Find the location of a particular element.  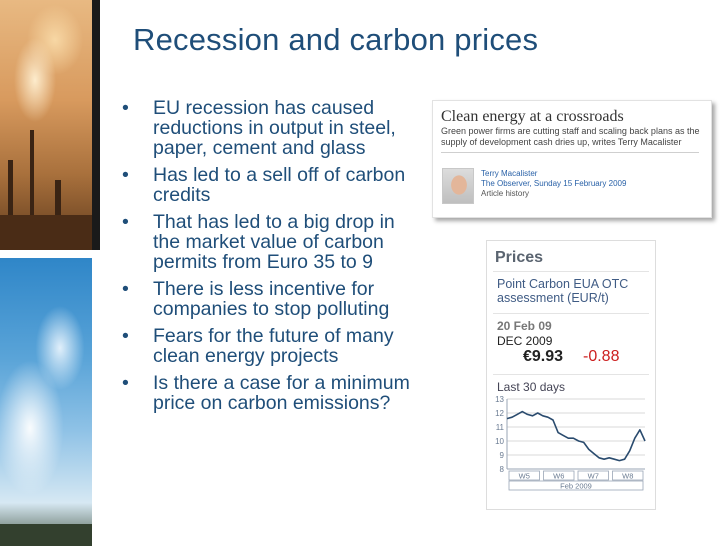

x-tick-label: W6 is located at coordinates (558, 476).